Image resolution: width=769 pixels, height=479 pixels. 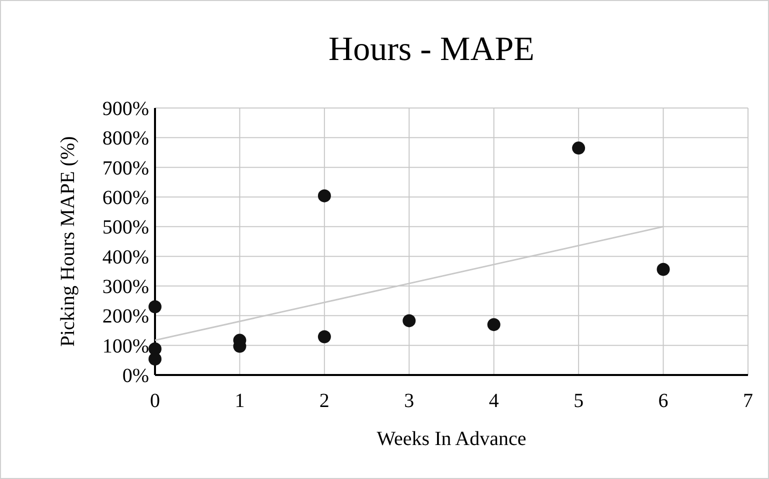 What do you see at coordinates (125, 168) in the screenshot?
I see `y-tick-label: 700%` at bounding box center [125, 168].